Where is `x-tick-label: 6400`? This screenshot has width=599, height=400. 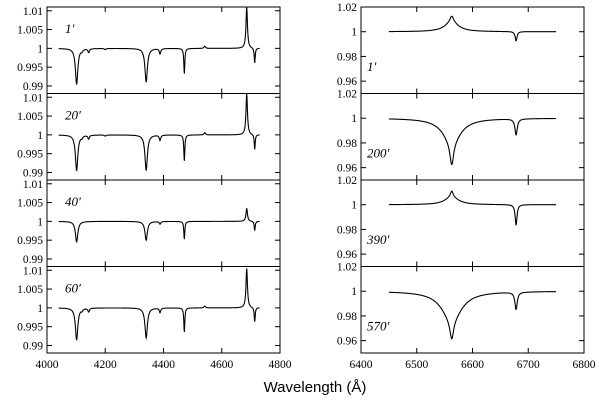
x-tick-label: 6400 is located at coordinates (361, 365).